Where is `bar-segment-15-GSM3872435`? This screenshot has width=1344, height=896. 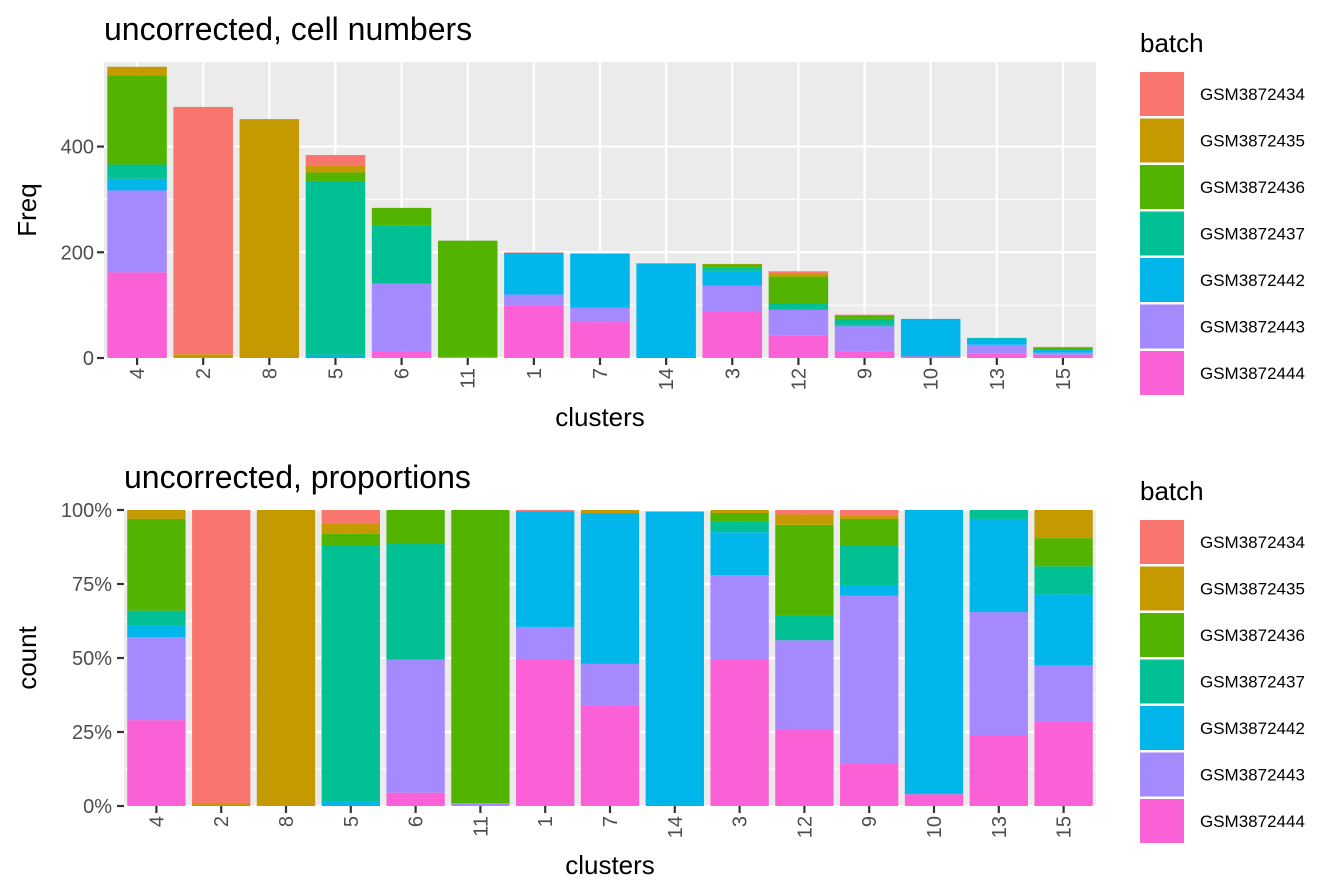 bar-segment-15-GSM3872435 is located at coordinates (1063, 347).